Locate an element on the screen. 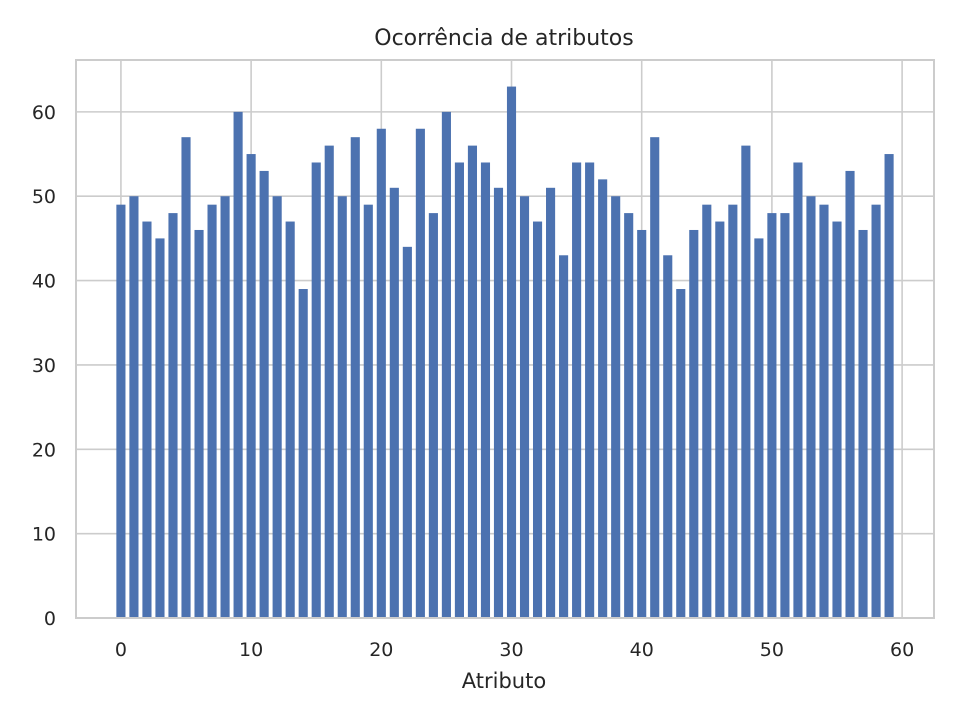 Image resolution: width=960 pixels, height=720 pixels. x-axis-label: Atributo is located at coordinates (504, 681).